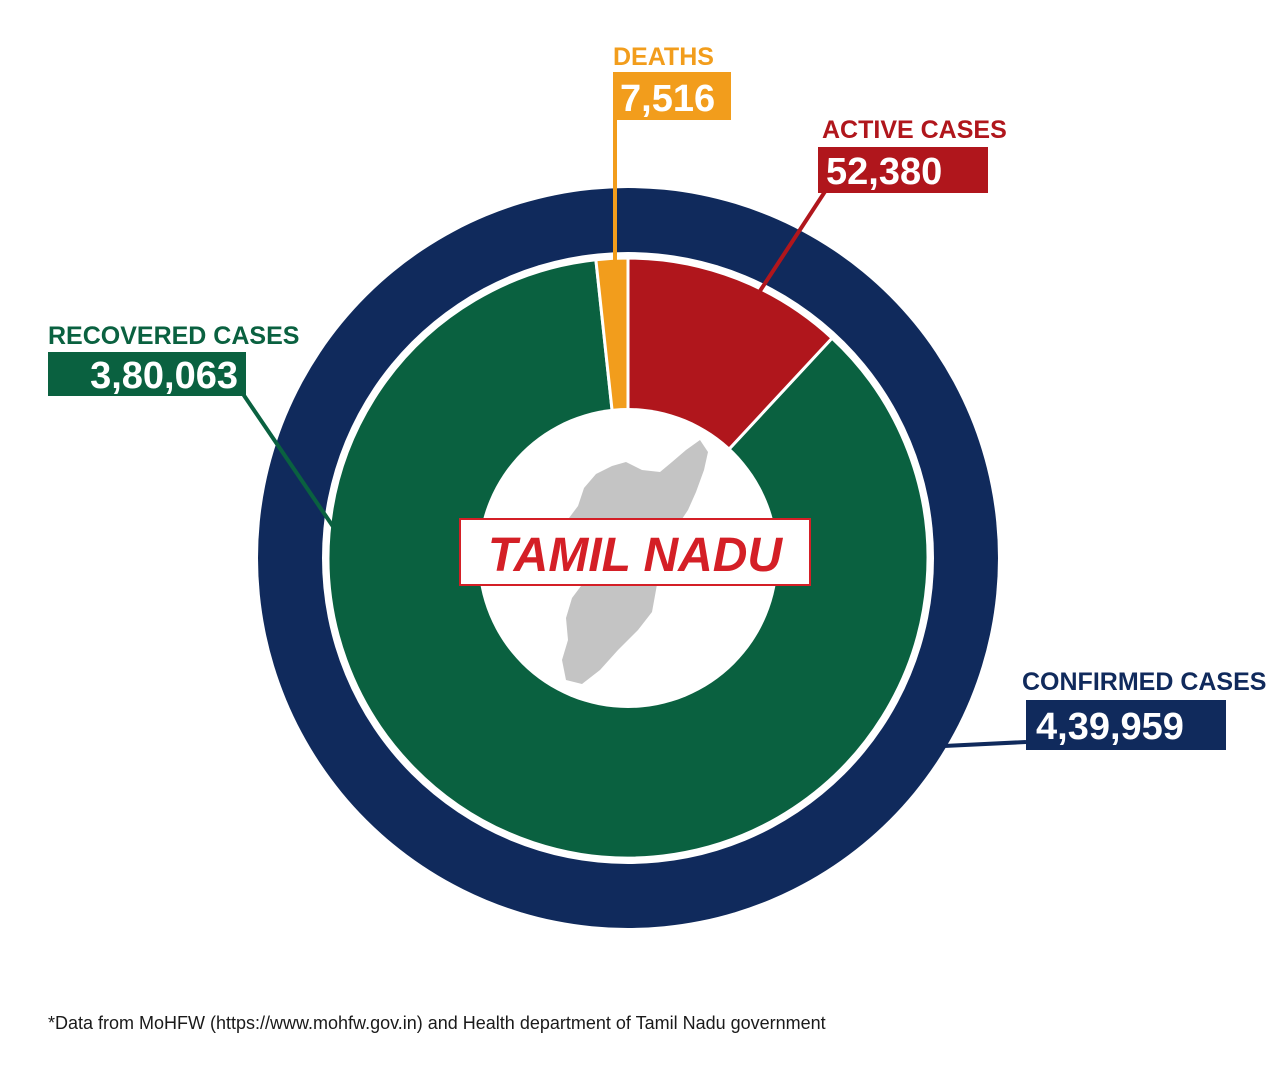  Describe the element at coordinates (1144, 682) in the screenshot. I see `confirmed-cases-label: CONFIRMED CASES` at that location.